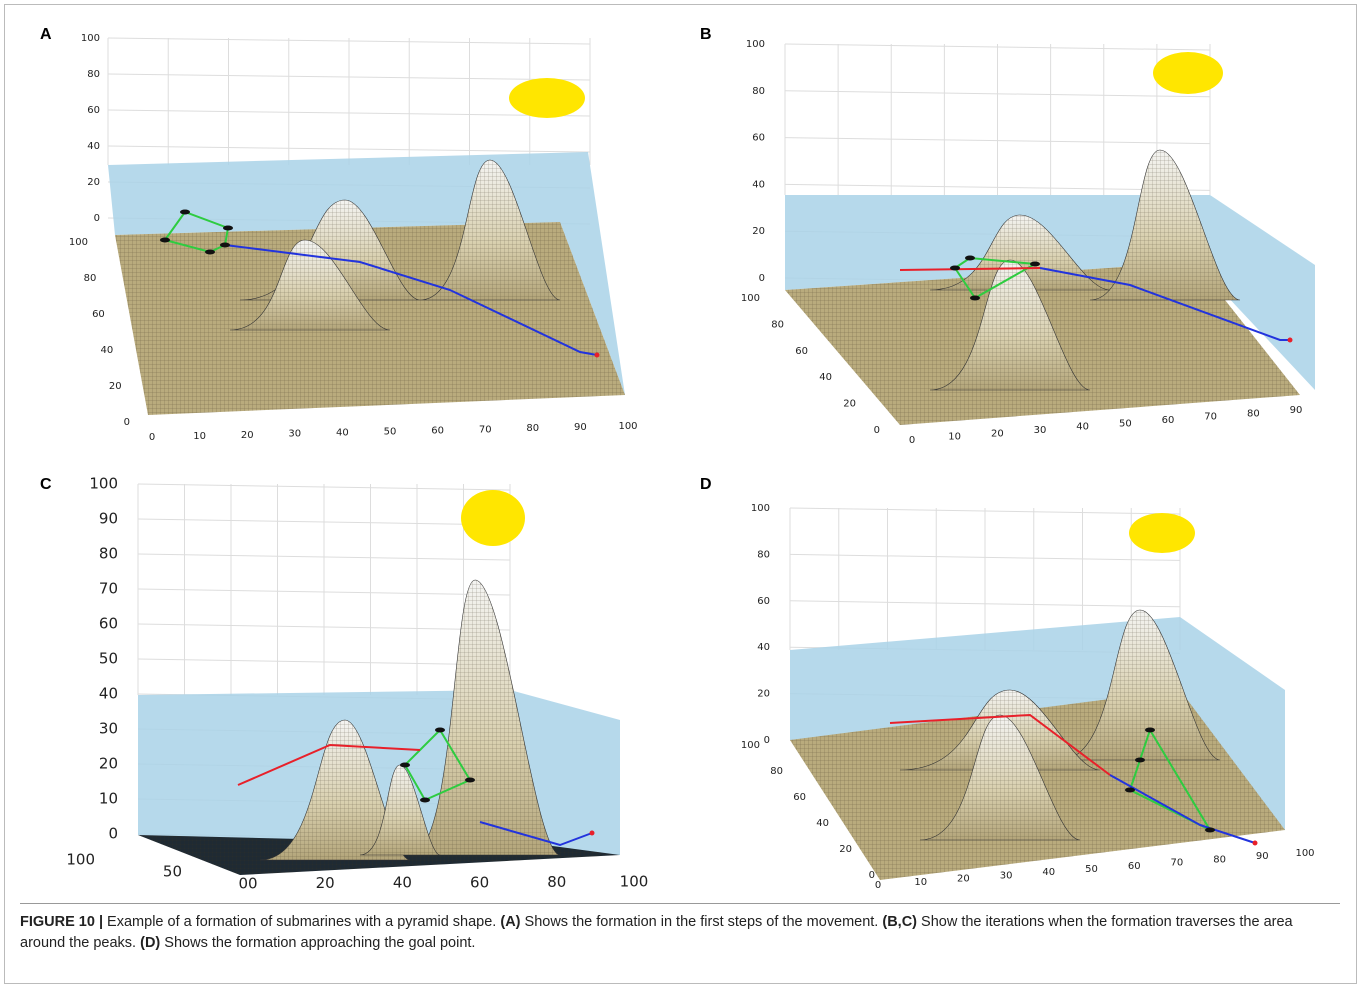 Image resolution: width=1363 pixels, height=990 pixels. Describe the element at coordinates (150, 943) in the screenshot. I see `caption-text: (D)` at that location.